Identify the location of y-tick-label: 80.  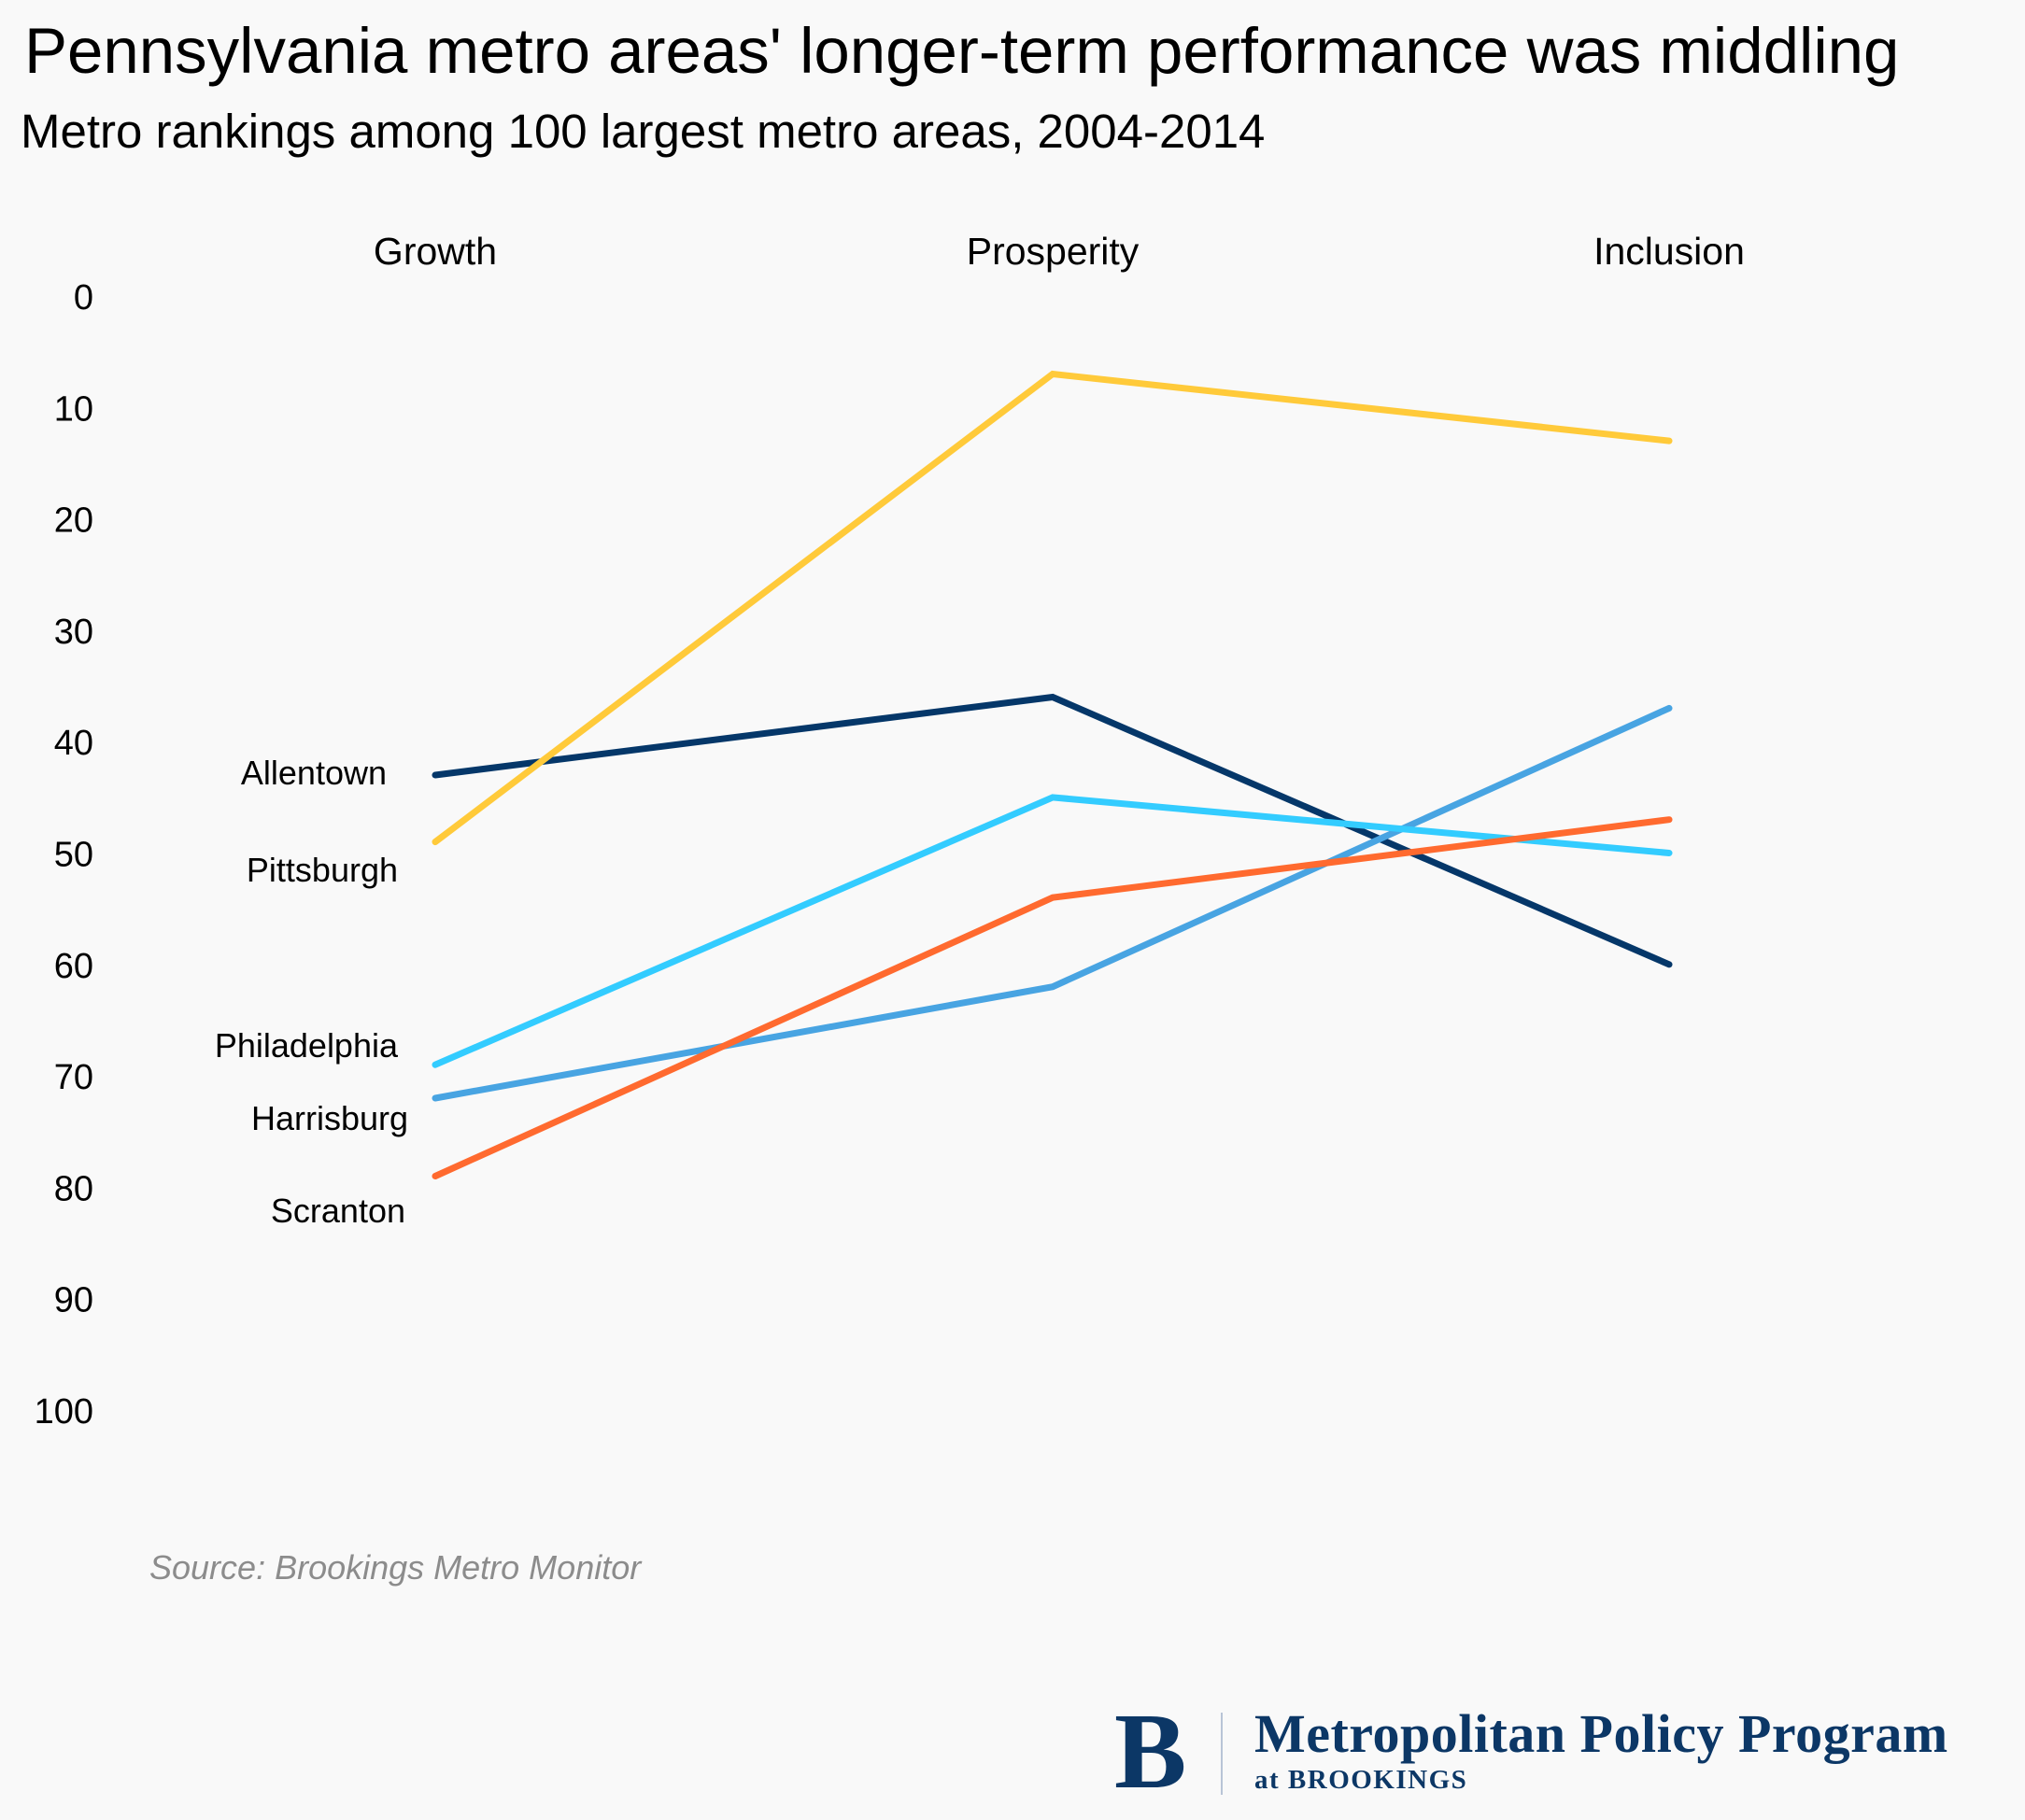
(73, 1188).